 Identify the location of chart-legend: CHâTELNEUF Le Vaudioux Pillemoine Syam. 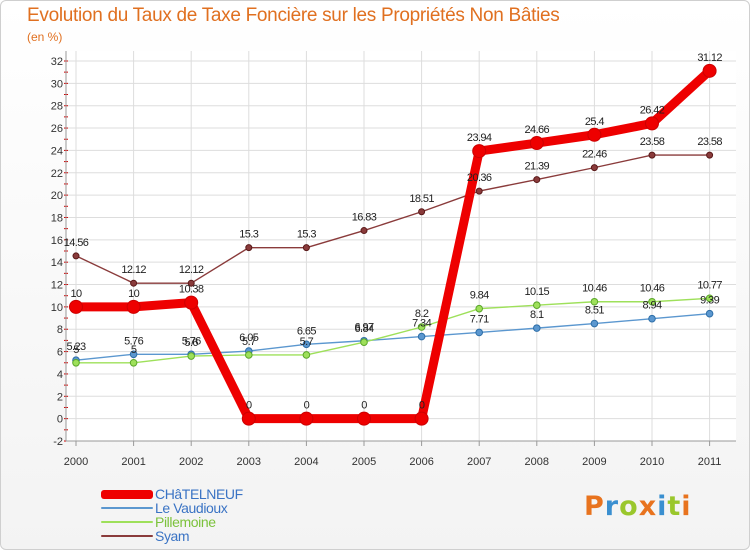
(172, 515).